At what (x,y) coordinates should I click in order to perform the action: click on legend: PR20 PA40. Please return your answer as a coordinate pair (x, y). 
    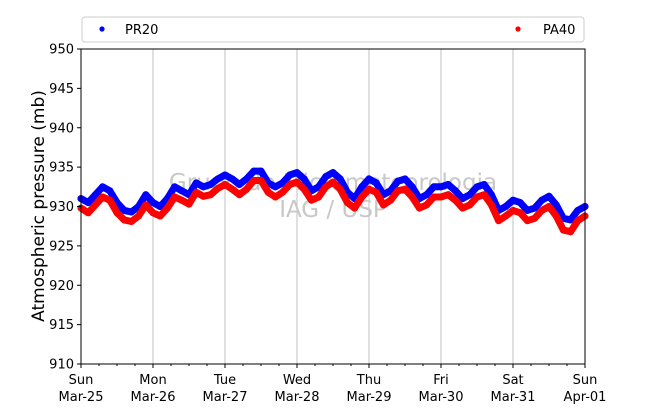
    Looking at the image, I should click on (333, 29).